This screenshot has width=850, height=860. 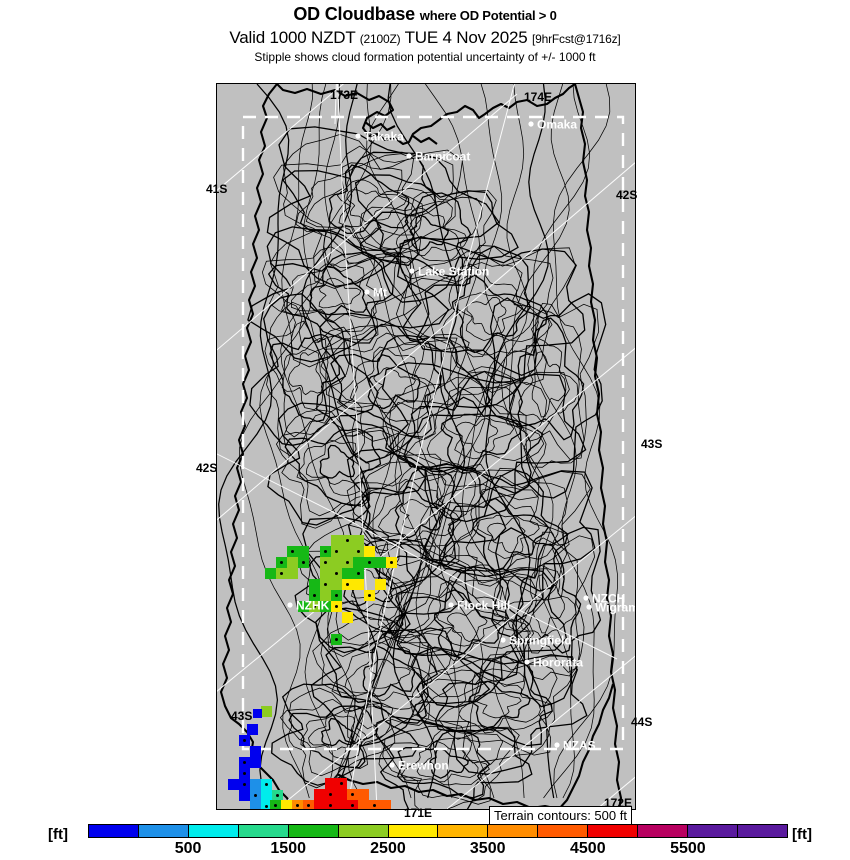 What do you see at coordinates (557, 125) in the screenshot?
I see `place-label: Omaka` at bounding box center [557, 125].